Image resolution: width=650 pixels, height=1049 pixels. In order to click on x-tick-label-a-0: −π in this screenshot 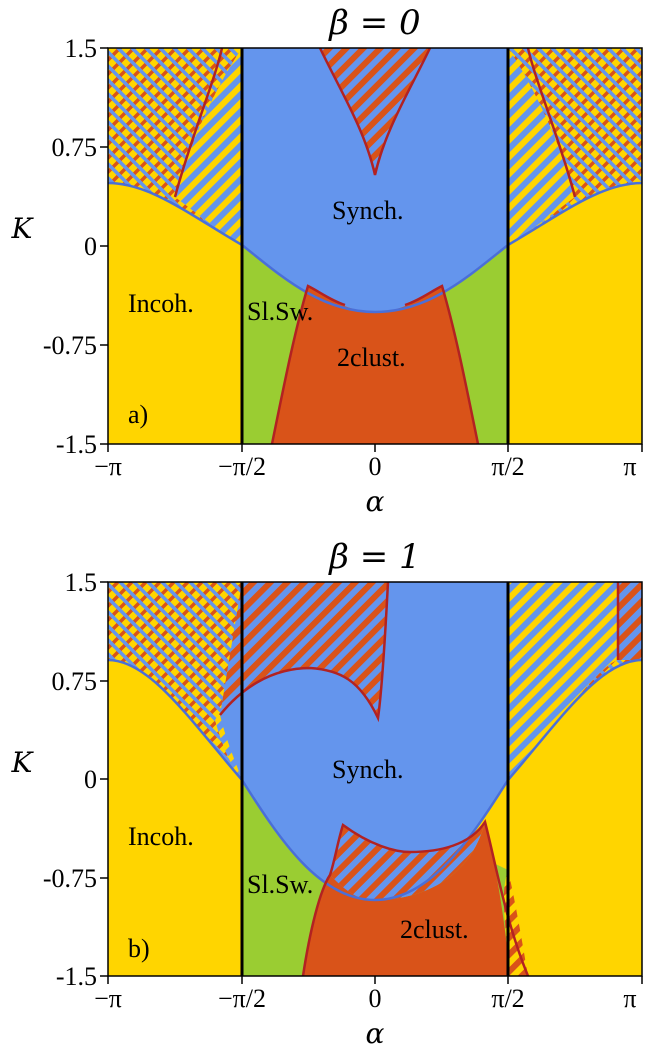, I will do `click(108, 466)`.